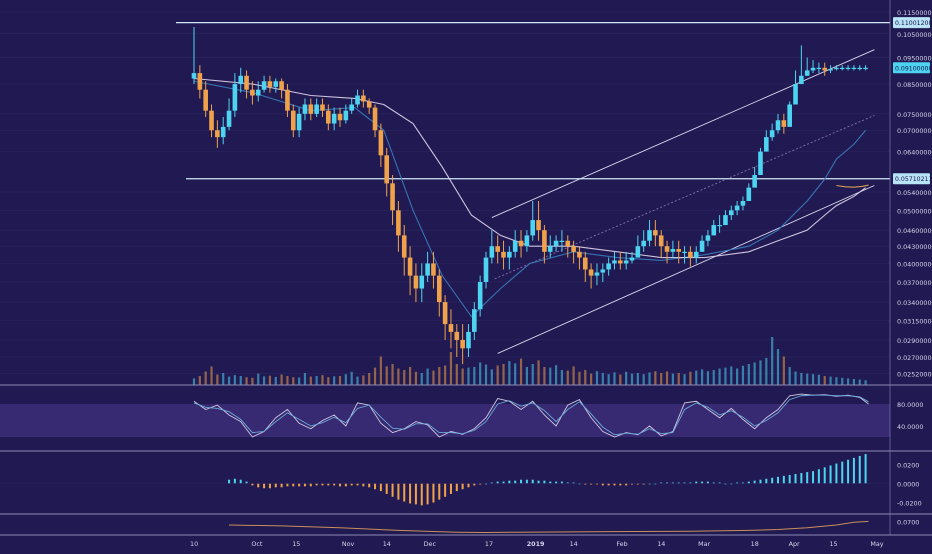  What do you see at coordinates (794, 544) in the screenshot?
I see `time-axis-tick-label: Apr` at bounding box center [794, 544].